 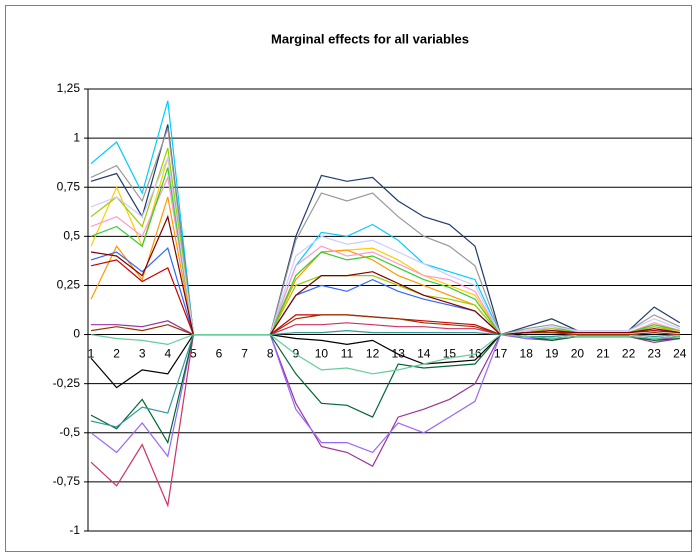 I want to click on x-tick-label: 22, so click(x=629, y=354).